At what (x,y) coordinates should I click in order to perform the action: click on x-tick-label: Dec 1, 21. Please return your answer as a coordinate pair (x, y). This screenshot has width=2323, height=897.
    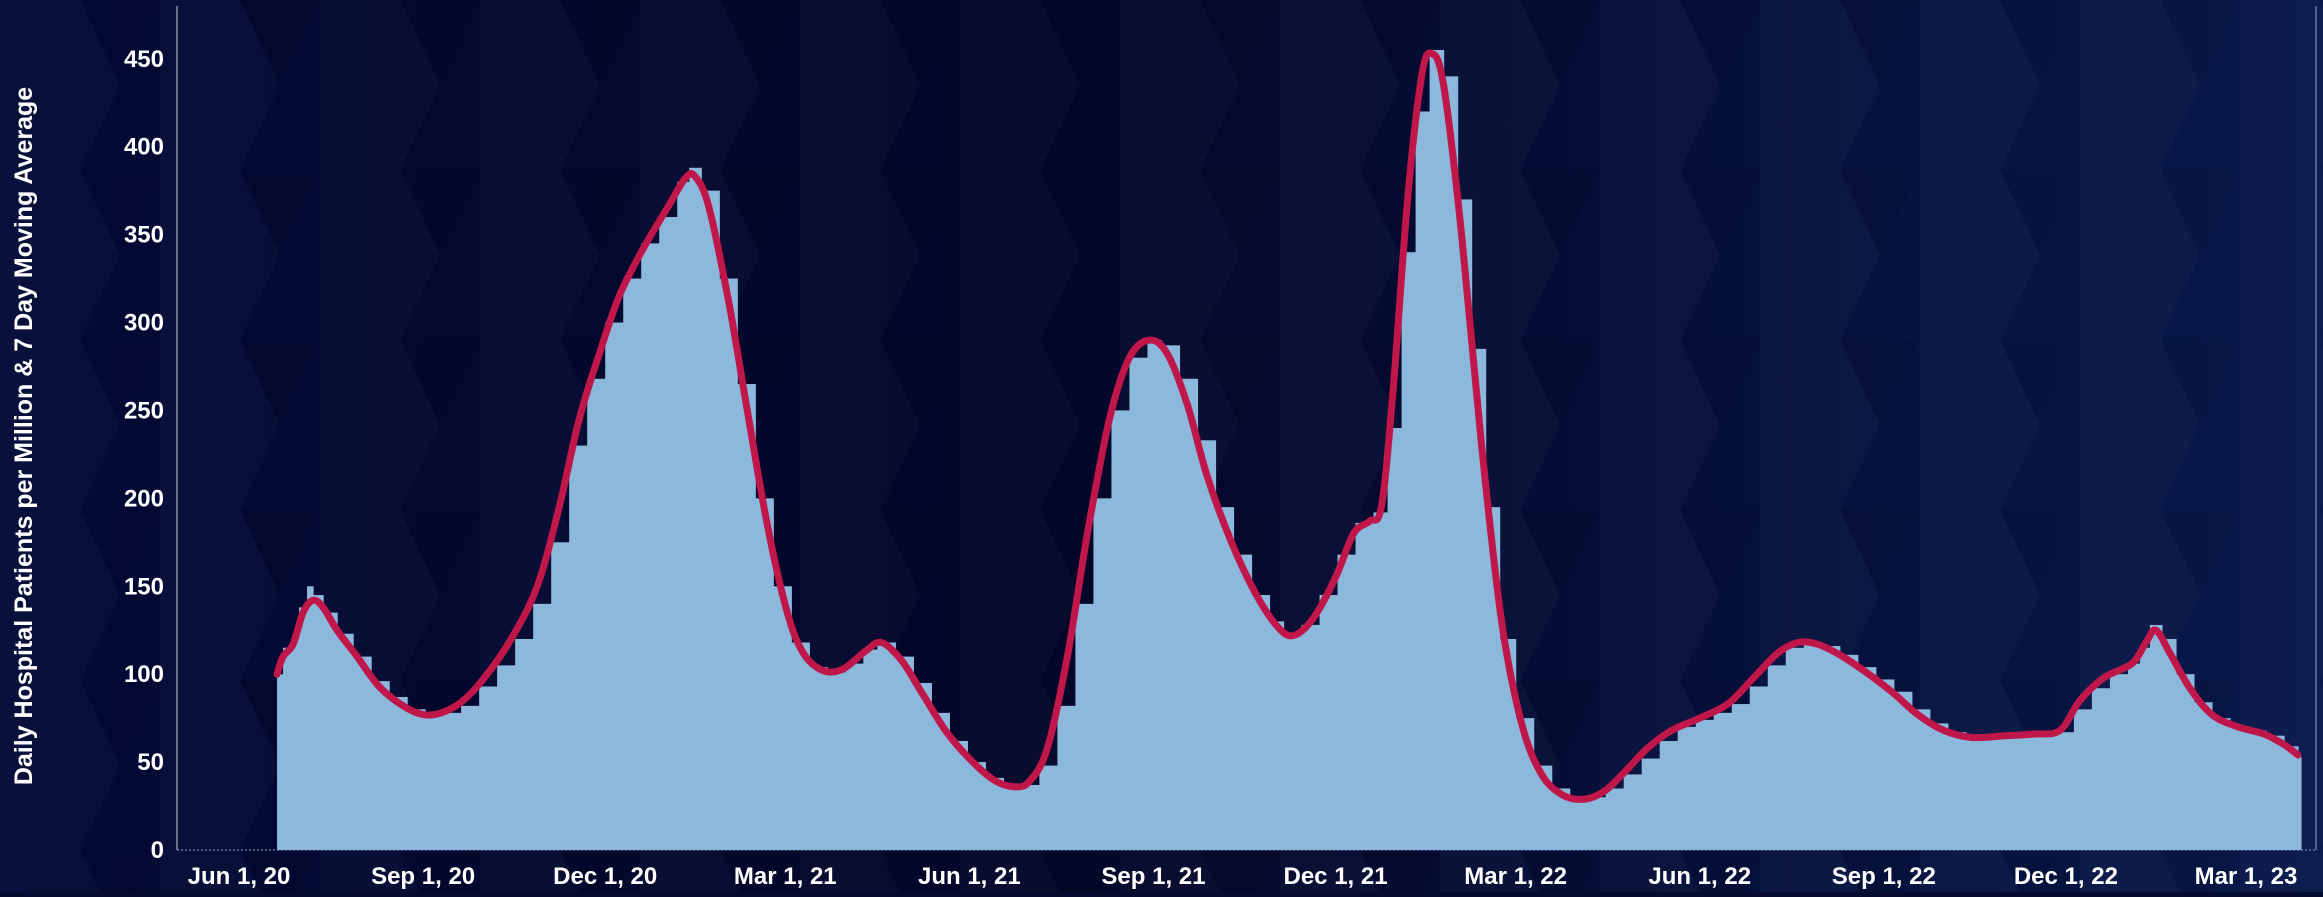
    Looking at the image, I should click on (1336, 876).